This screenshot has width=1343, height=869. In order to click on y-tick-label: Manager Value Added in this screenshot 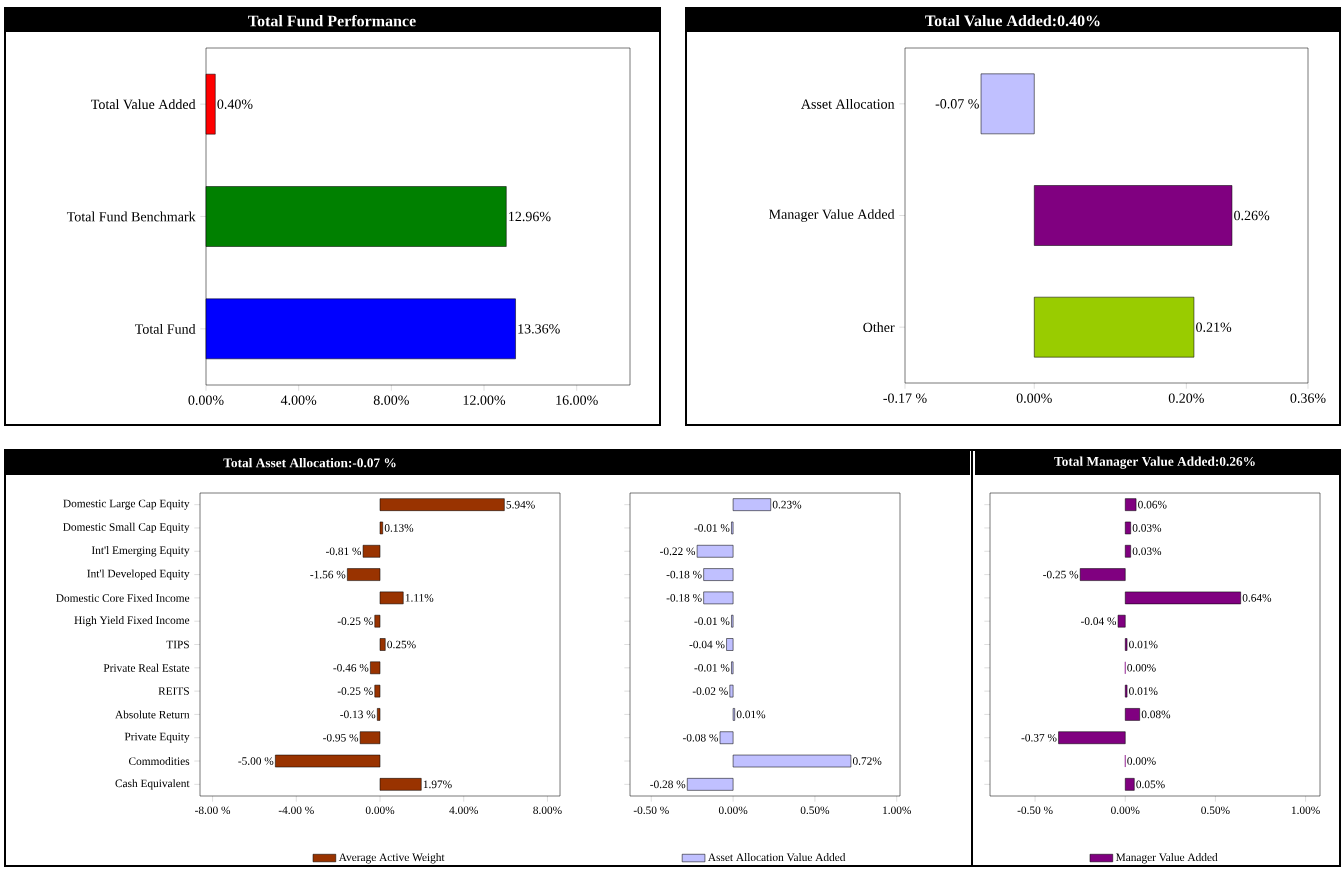, I will do `click(832, 215)`.